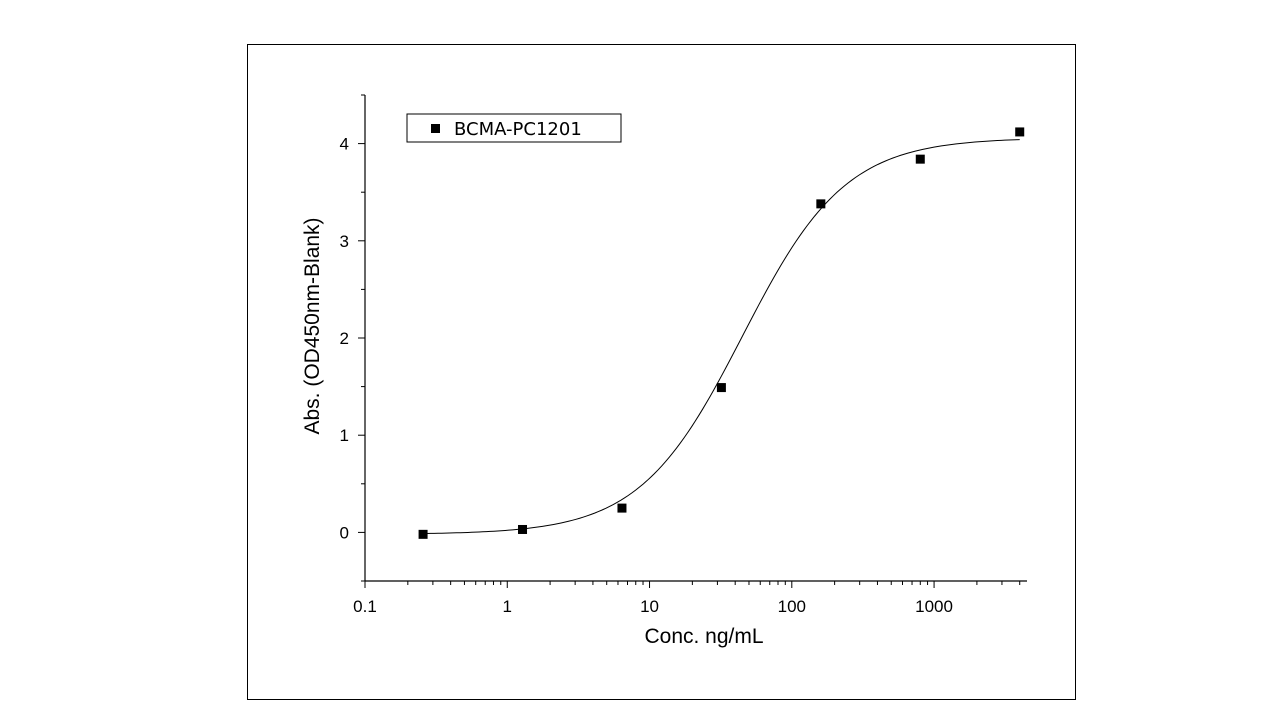  I want to click on y-tick-label: 3, so click(344, 241).